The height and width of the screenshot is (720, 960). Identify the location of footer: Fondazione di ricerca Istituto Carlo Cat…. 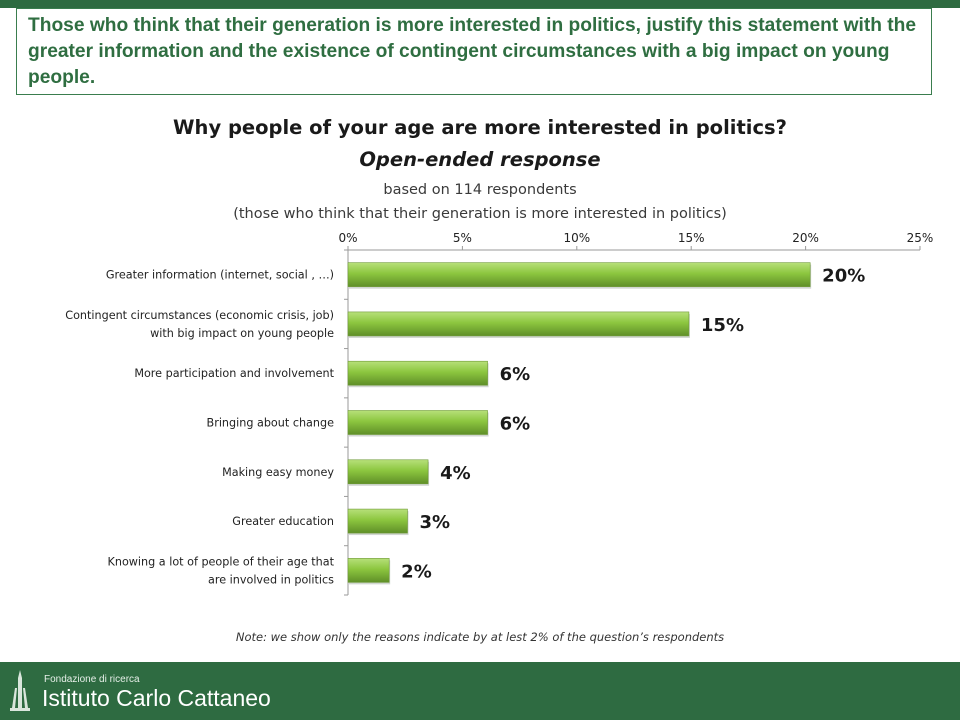
(480, 691).